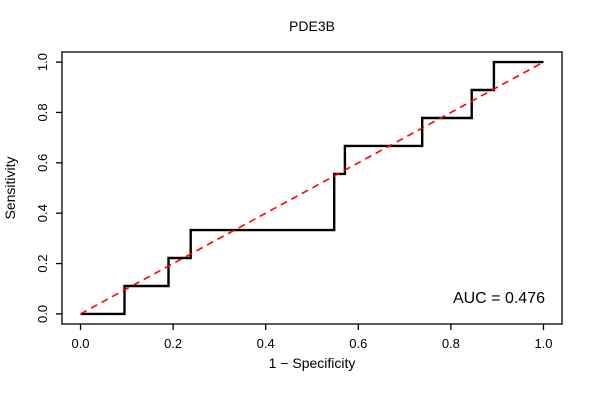  I want to click on y-tick-label: 1.0, so click(42, 62).